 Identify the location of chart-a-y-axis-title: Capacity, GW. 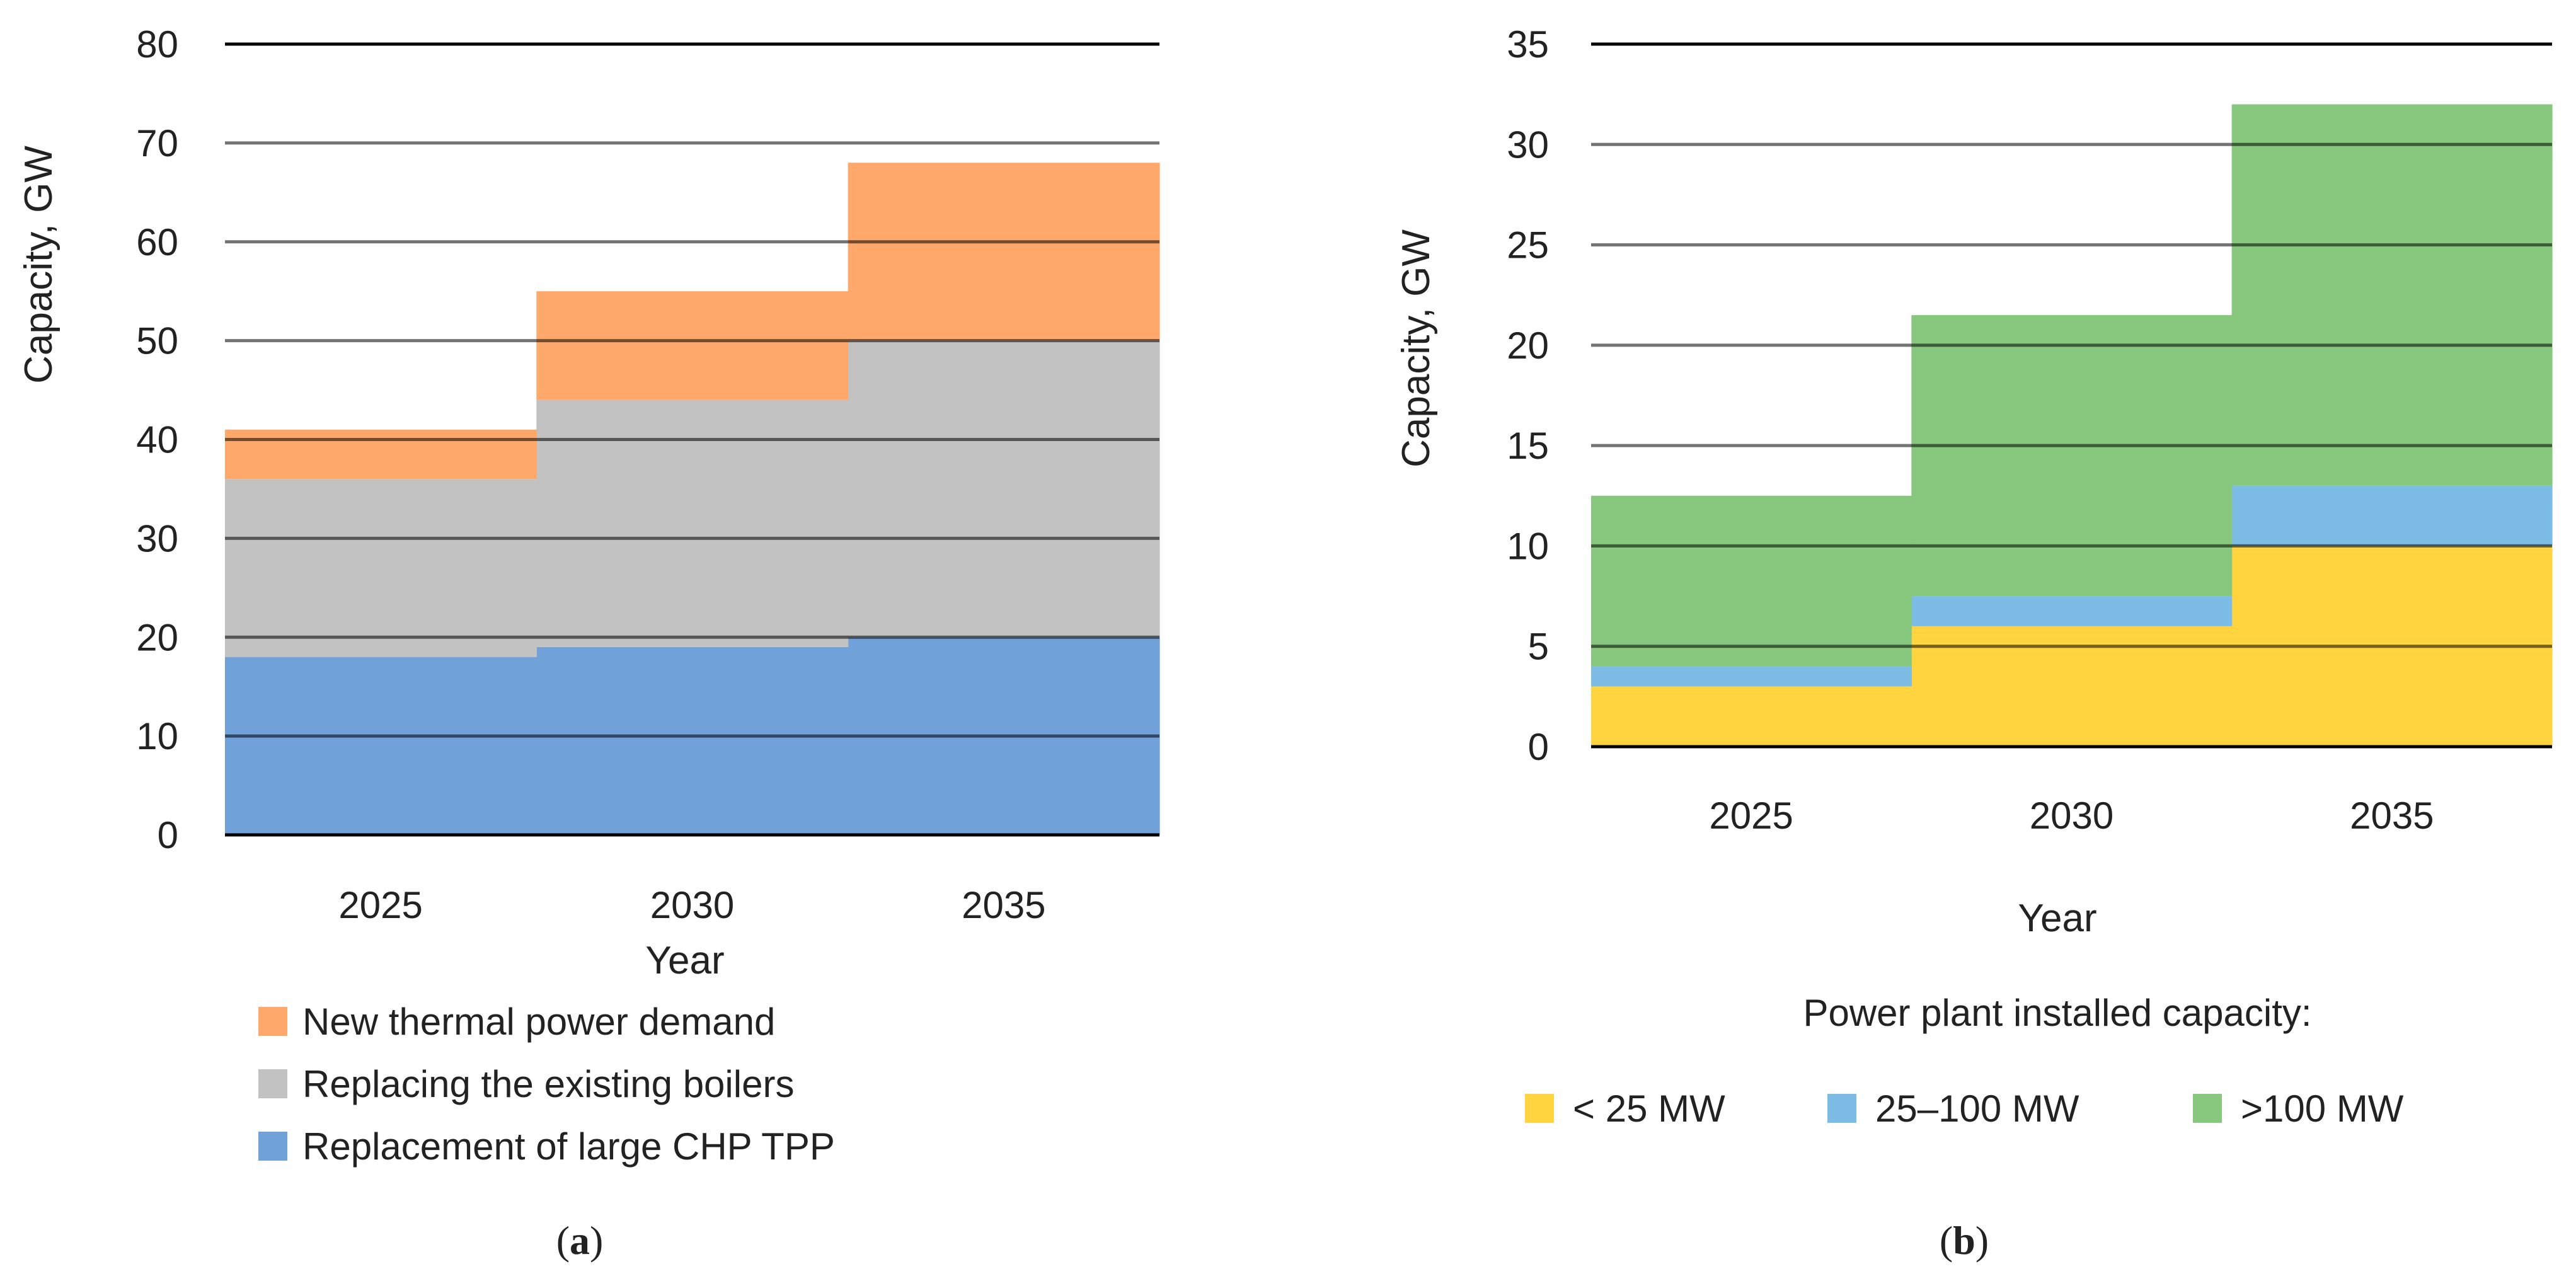
(38, 265).